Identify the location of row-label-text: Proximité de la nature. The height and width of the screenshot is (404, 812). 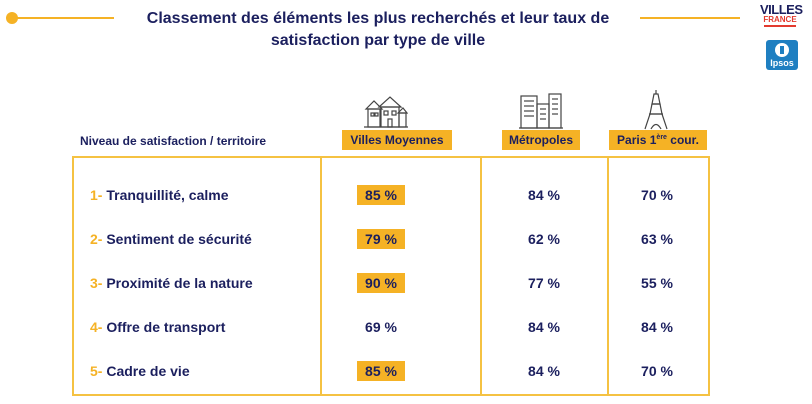
(179, 283).